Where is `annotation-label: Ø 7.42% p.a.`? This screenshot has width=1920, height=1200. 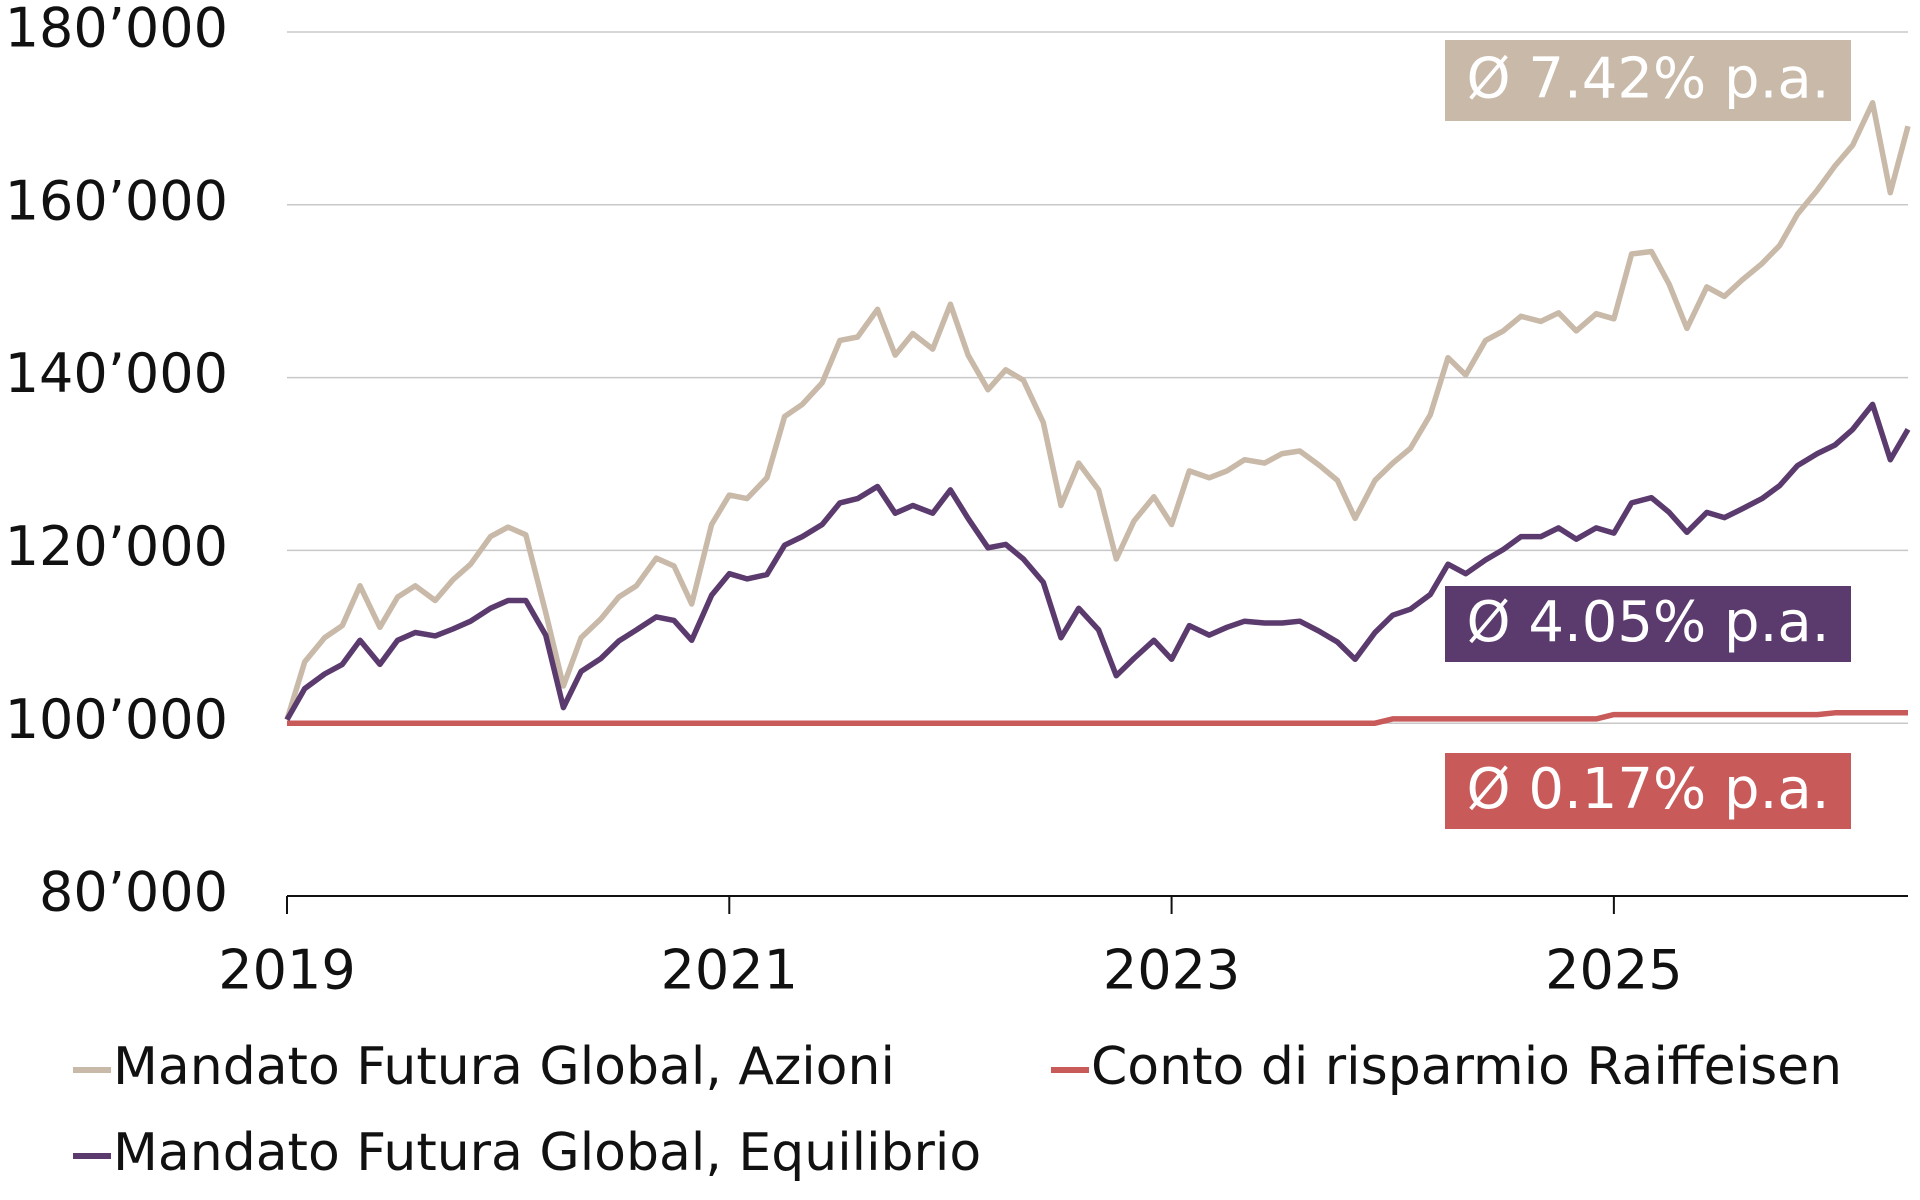 annotation-label: Ø 7.42% p.a. is located at coordinates (1647, 79).